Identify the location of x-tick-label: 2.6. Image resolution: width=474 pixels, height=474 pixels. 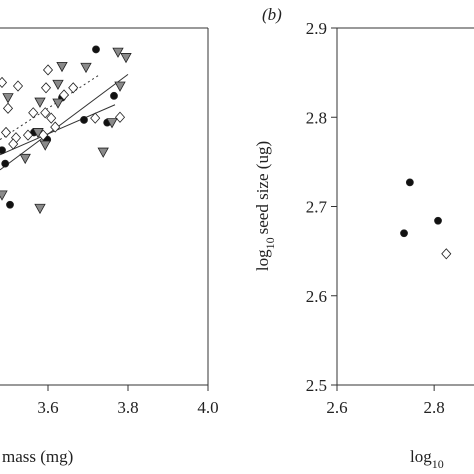
(336, 407).